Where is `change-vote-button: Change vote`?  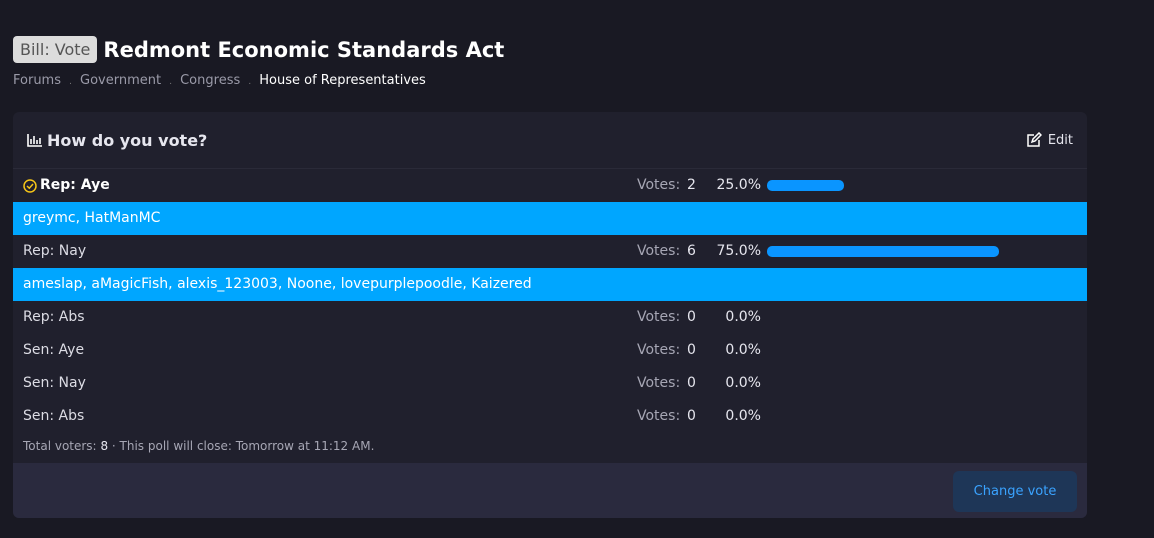
change-vote-button: Change vote is located at coordinates (1015, 491).